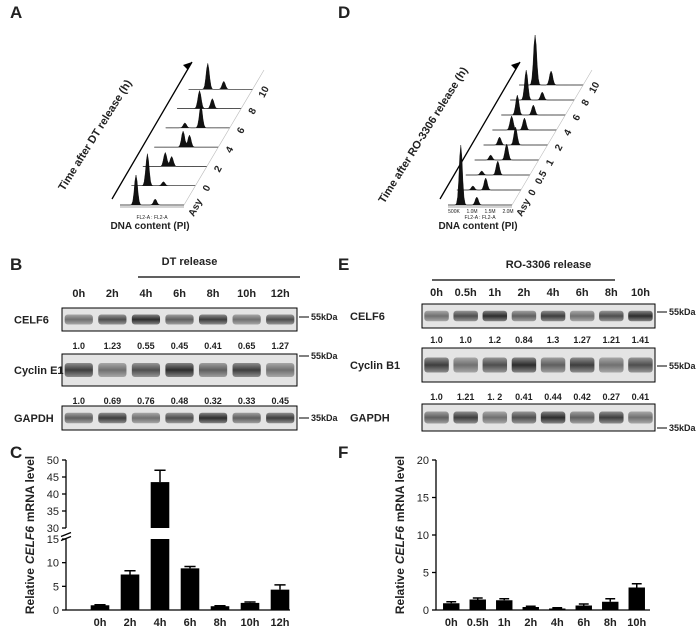  What do you see at coordinates (213, 401) in the screenshot?
I see `quant-label: 0.32` at bounding box center [213, 401].